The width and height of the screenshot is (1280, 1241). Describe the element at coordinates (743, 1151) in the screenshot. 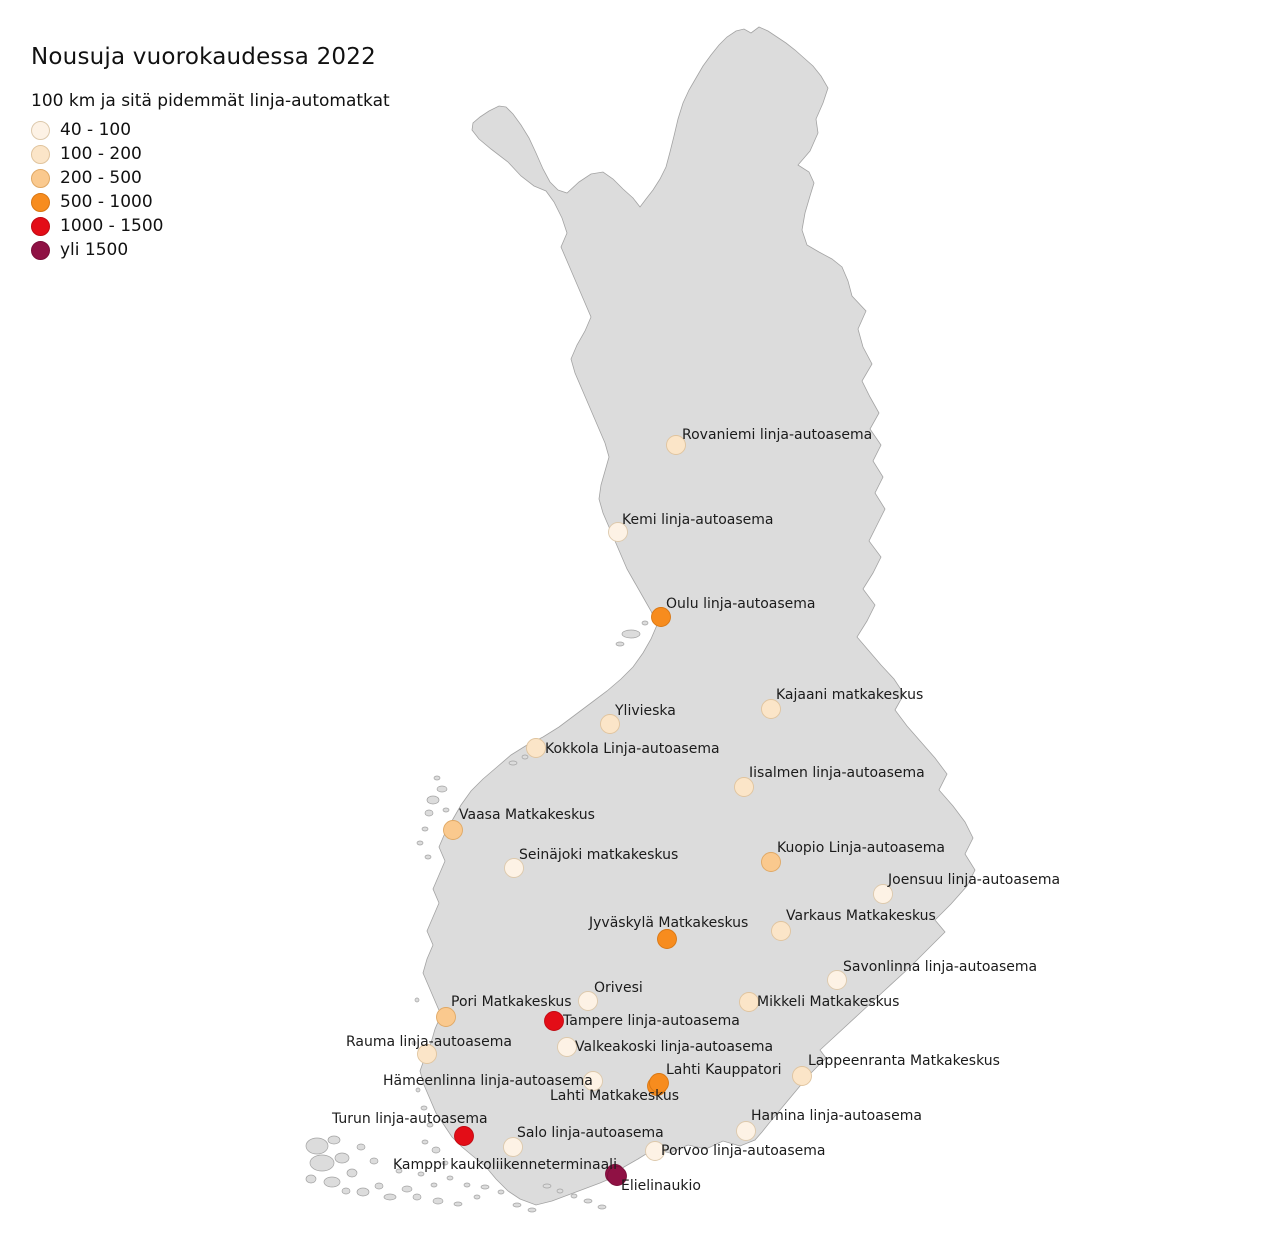

I see `station-label: Porvoo linja-autoasema` at that location.